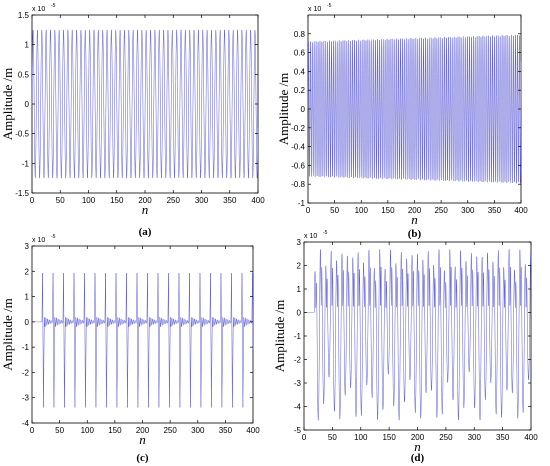  What do you see at coordinates (145, 232) in the screenshot?
I see `panel-caption: (a)` at bounding box center [145, 232].